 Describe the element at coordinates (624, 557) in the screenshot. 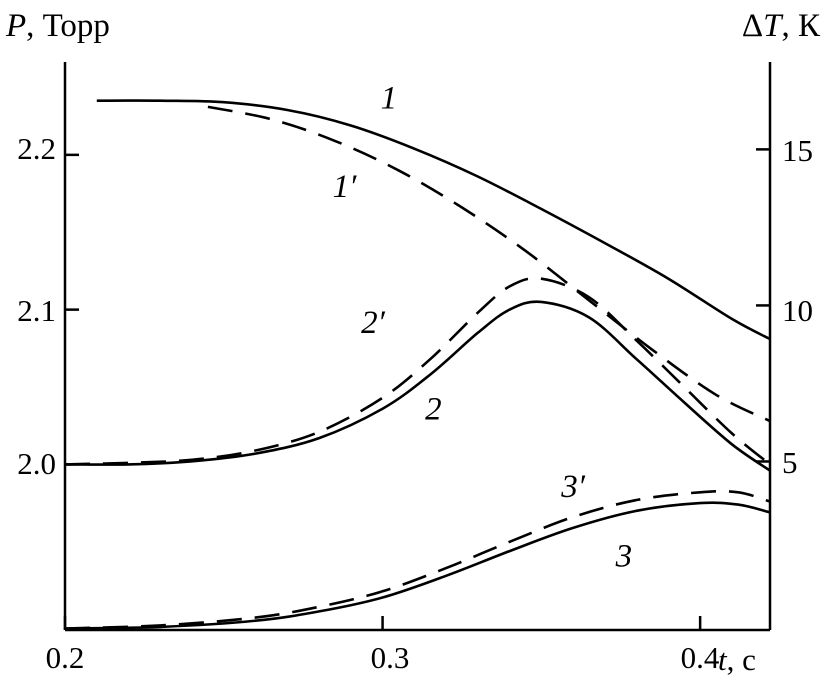

I see `curve-label-3: 3` at that location.